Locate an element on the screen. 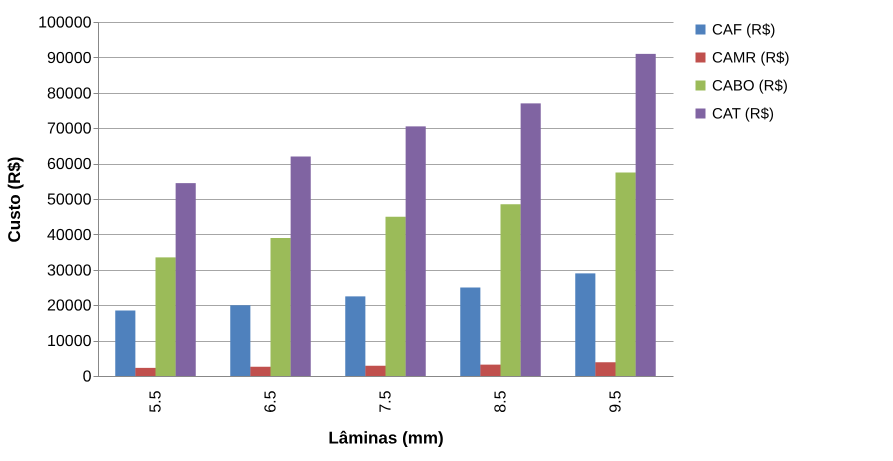 This screenshot has width=893, height=461. legend-label: CABO (R$) is located at coordinates (750, 86).